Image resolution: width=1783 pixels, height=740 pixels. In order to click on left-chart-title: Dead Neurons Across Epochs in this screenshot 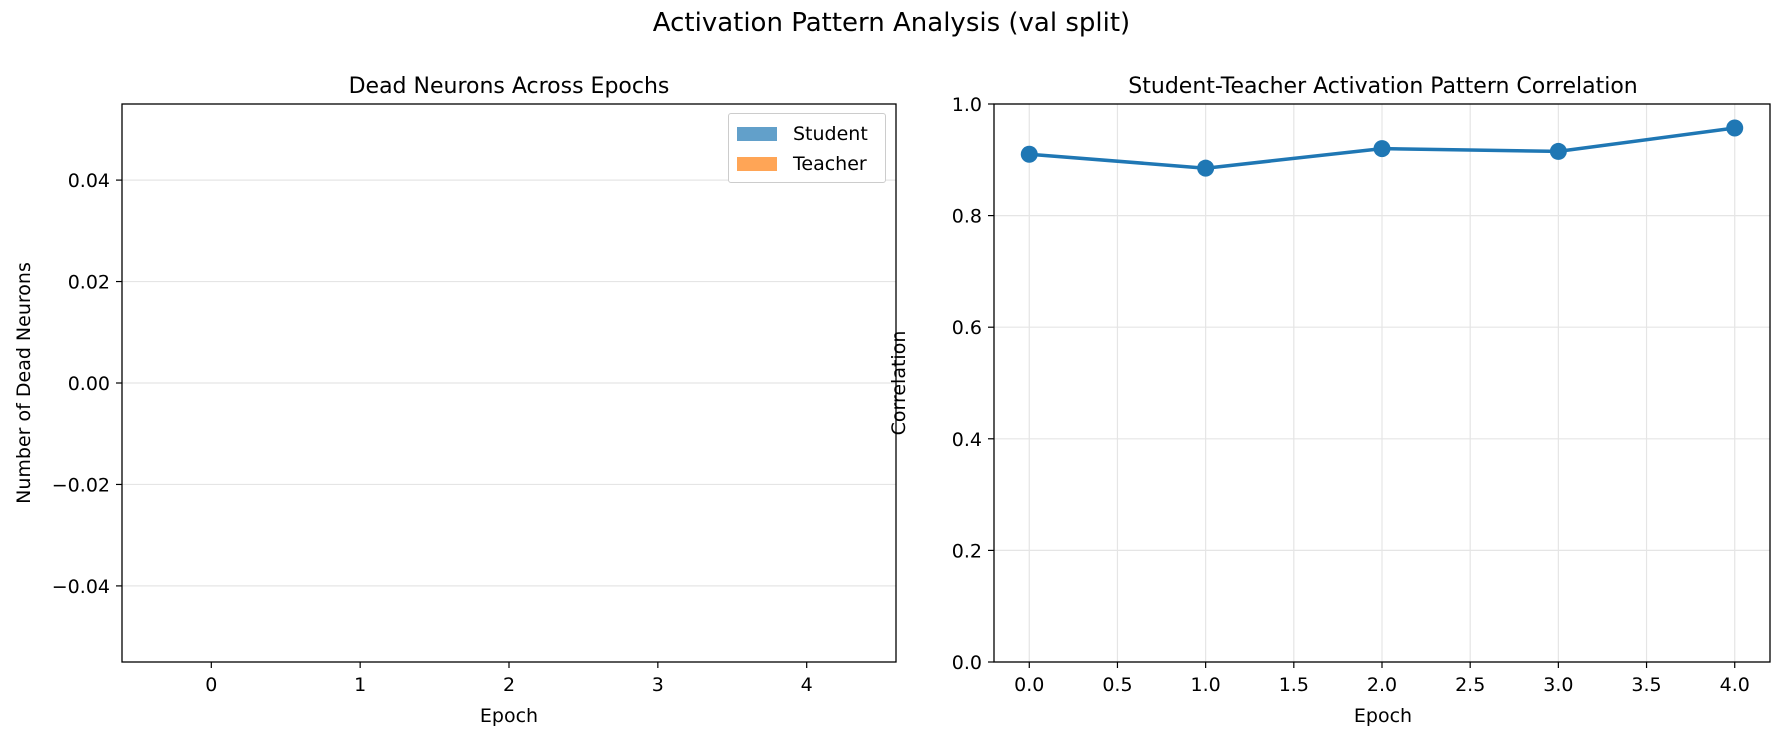, I will do `click(509, 86)`.